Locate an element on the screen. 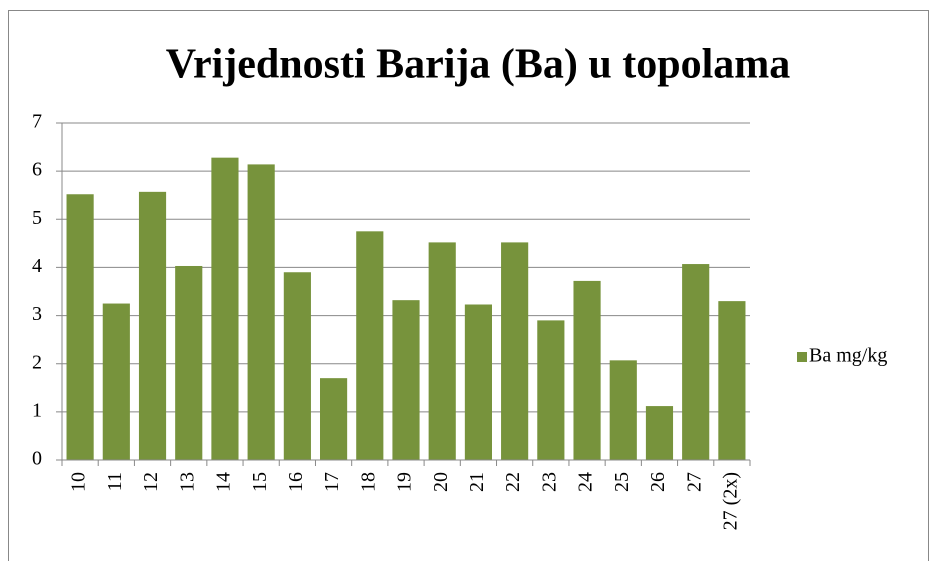 Image resolution: width=932 pixels, height=561 pixels. chart-title: Vrijednosti Barija (Ba) u topolama is located at coordinates (478, 65).